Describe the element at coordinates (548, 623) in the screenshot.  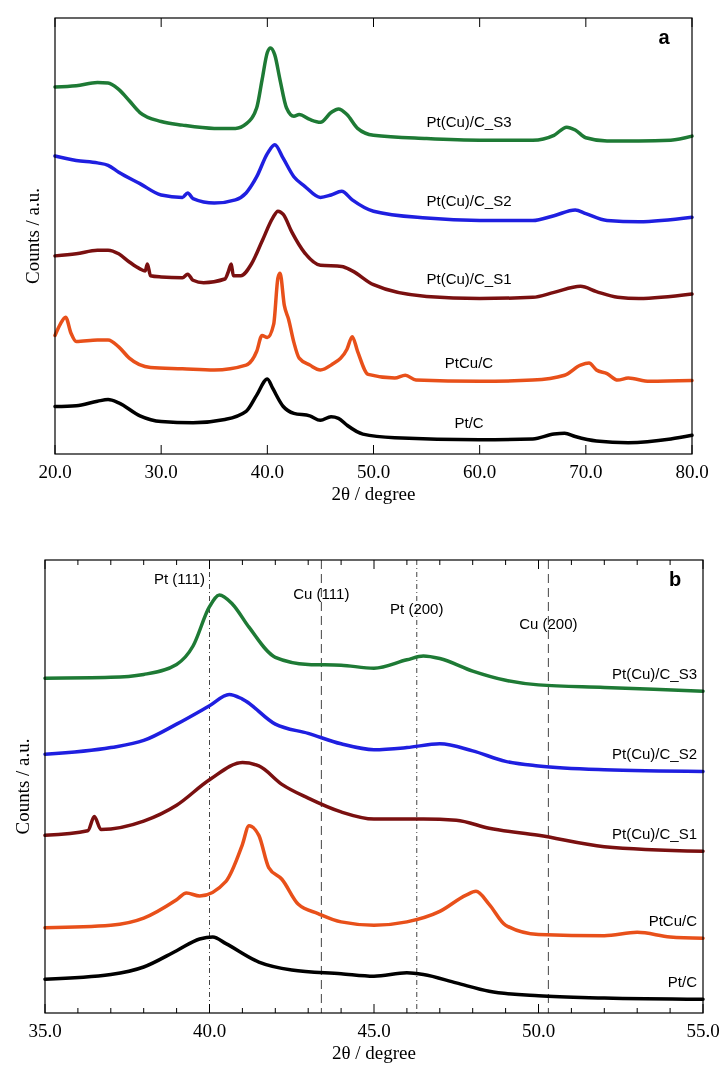
I see `ref-line-label: Cu (200)` at that location.